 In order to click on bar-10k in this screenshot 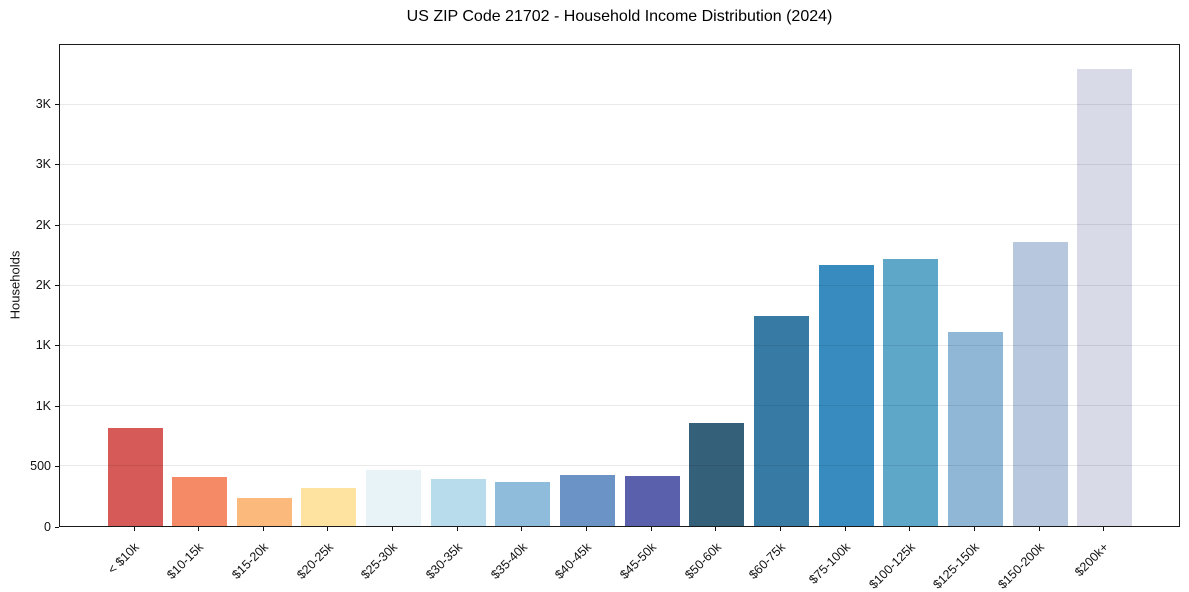, I will do `click(135, 477)`.